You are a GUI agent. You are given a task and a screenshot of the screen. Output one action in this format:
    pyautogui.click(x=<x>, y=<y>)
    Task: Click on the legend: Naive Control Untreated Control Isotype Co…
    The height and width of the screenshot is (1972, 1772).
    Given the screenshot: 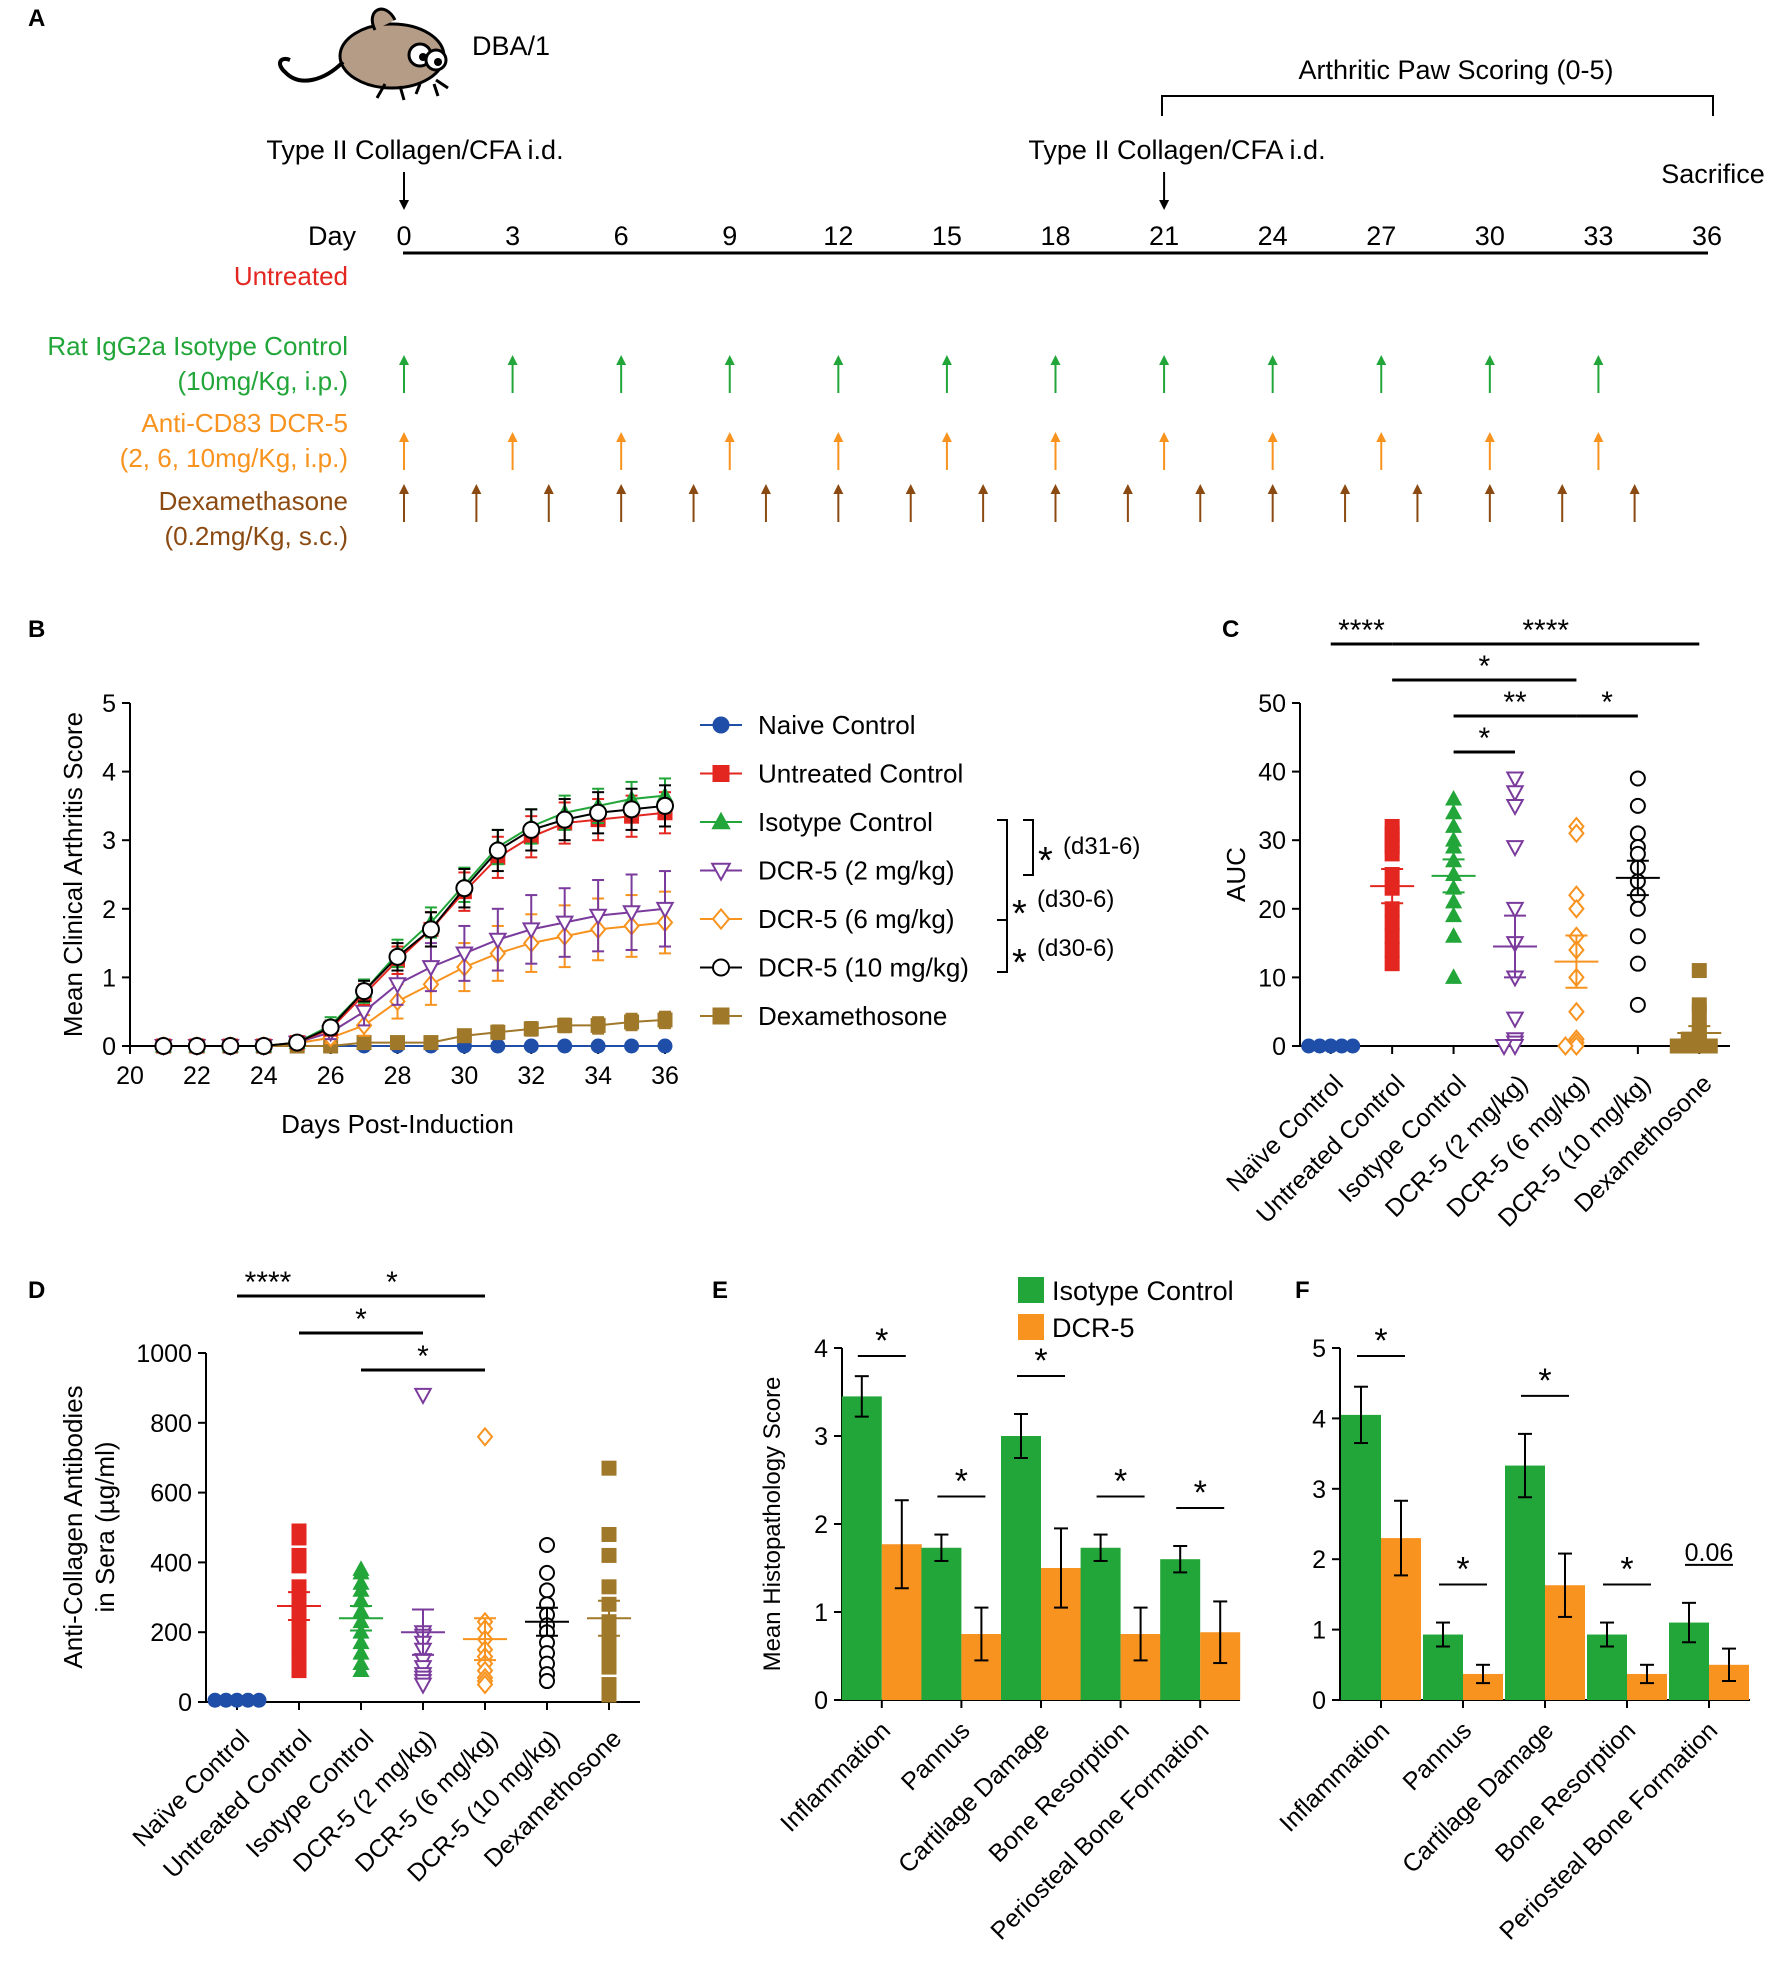 What is the action you would take?
    pyautogui.click(x=834, y=870)
    